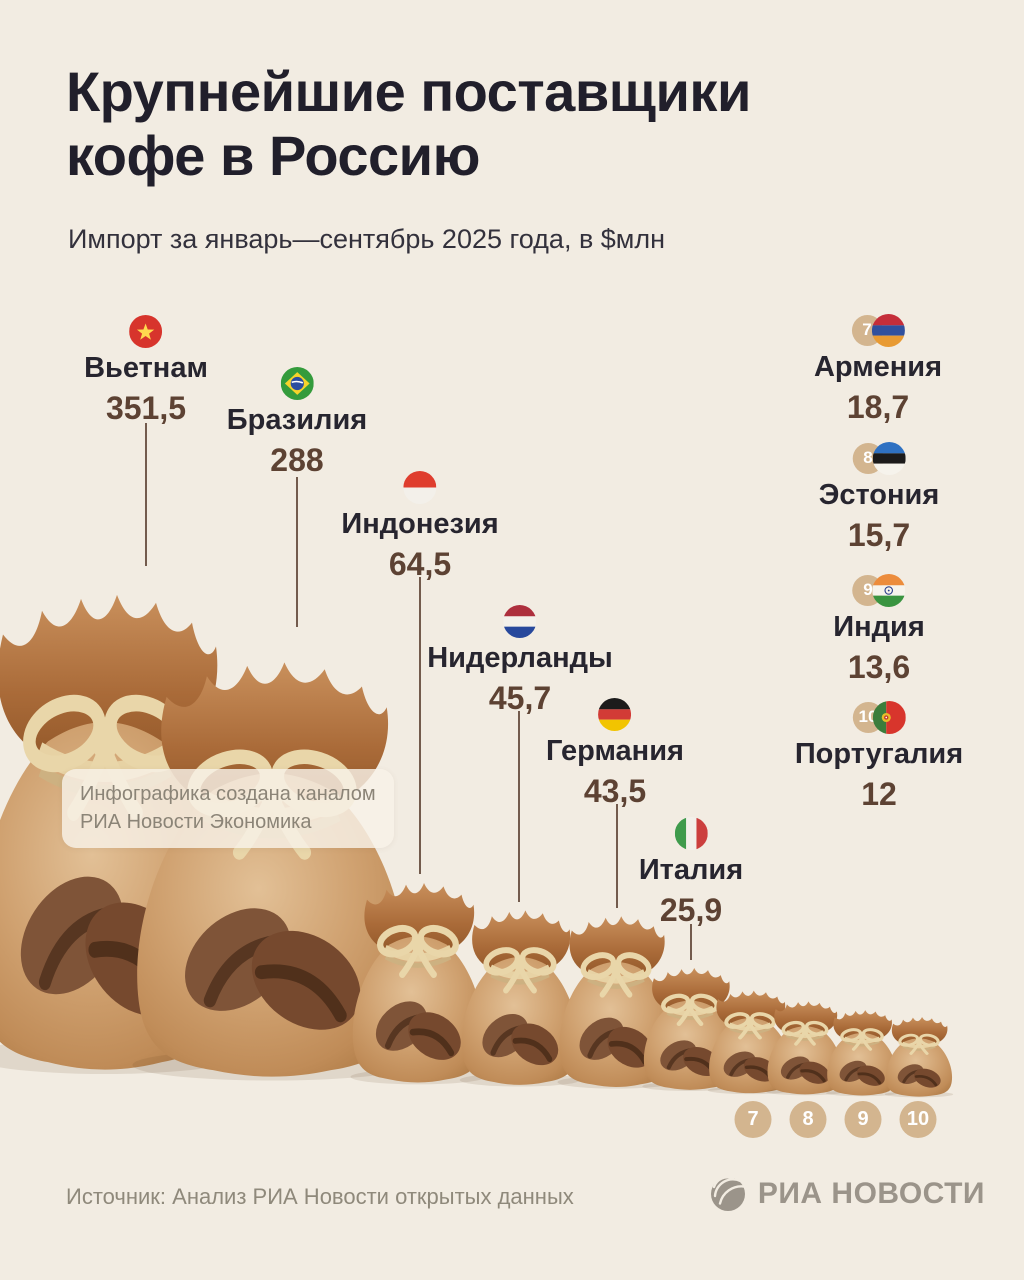 This screenshot has width=1024, height=1280. I want to click on country-name: Эстония, so click(879, 495).